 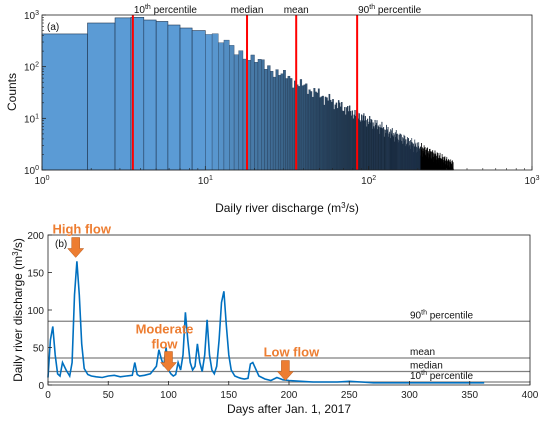 What do you see at coordinates (349, 395) in the screenshot?
I see `x-tick-label: 250` at bounding box center [349, 395].